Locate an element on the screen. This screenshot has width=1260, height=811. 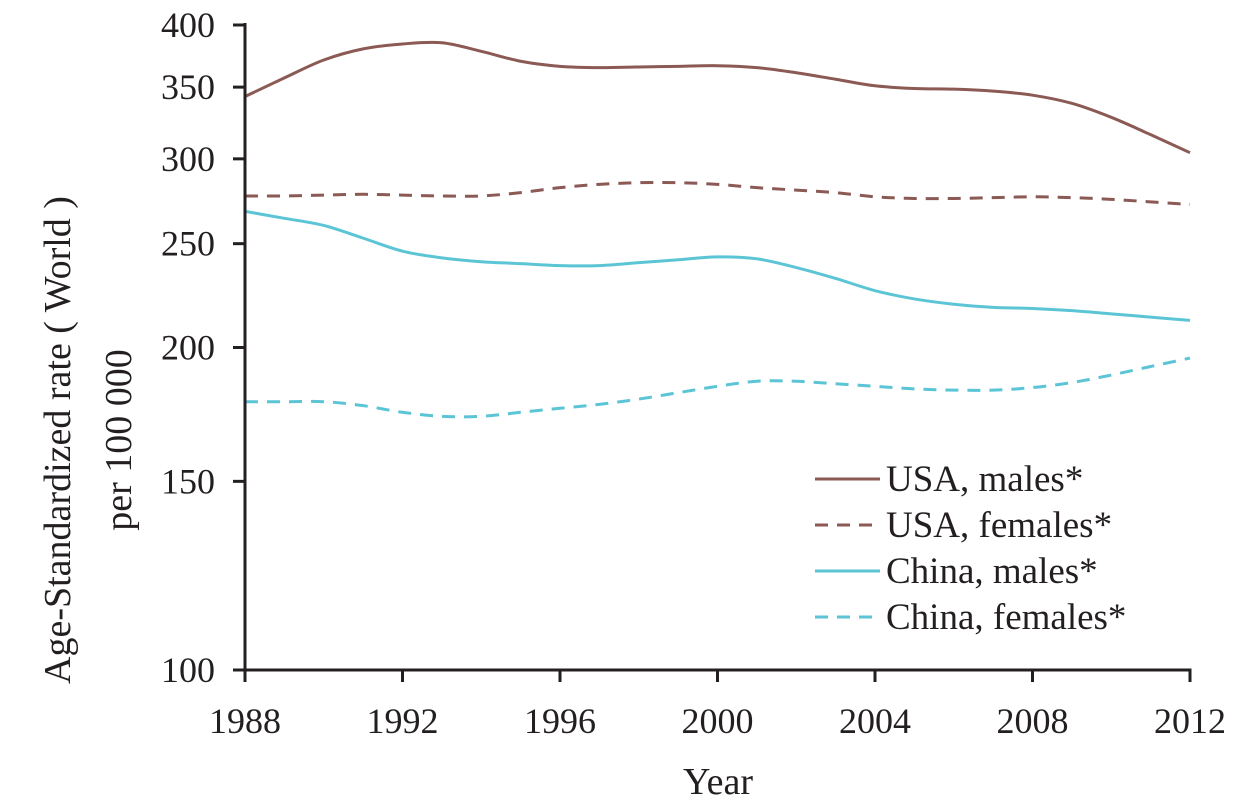
y-tick-label-400: 400 is located at coordinates (188, 25).